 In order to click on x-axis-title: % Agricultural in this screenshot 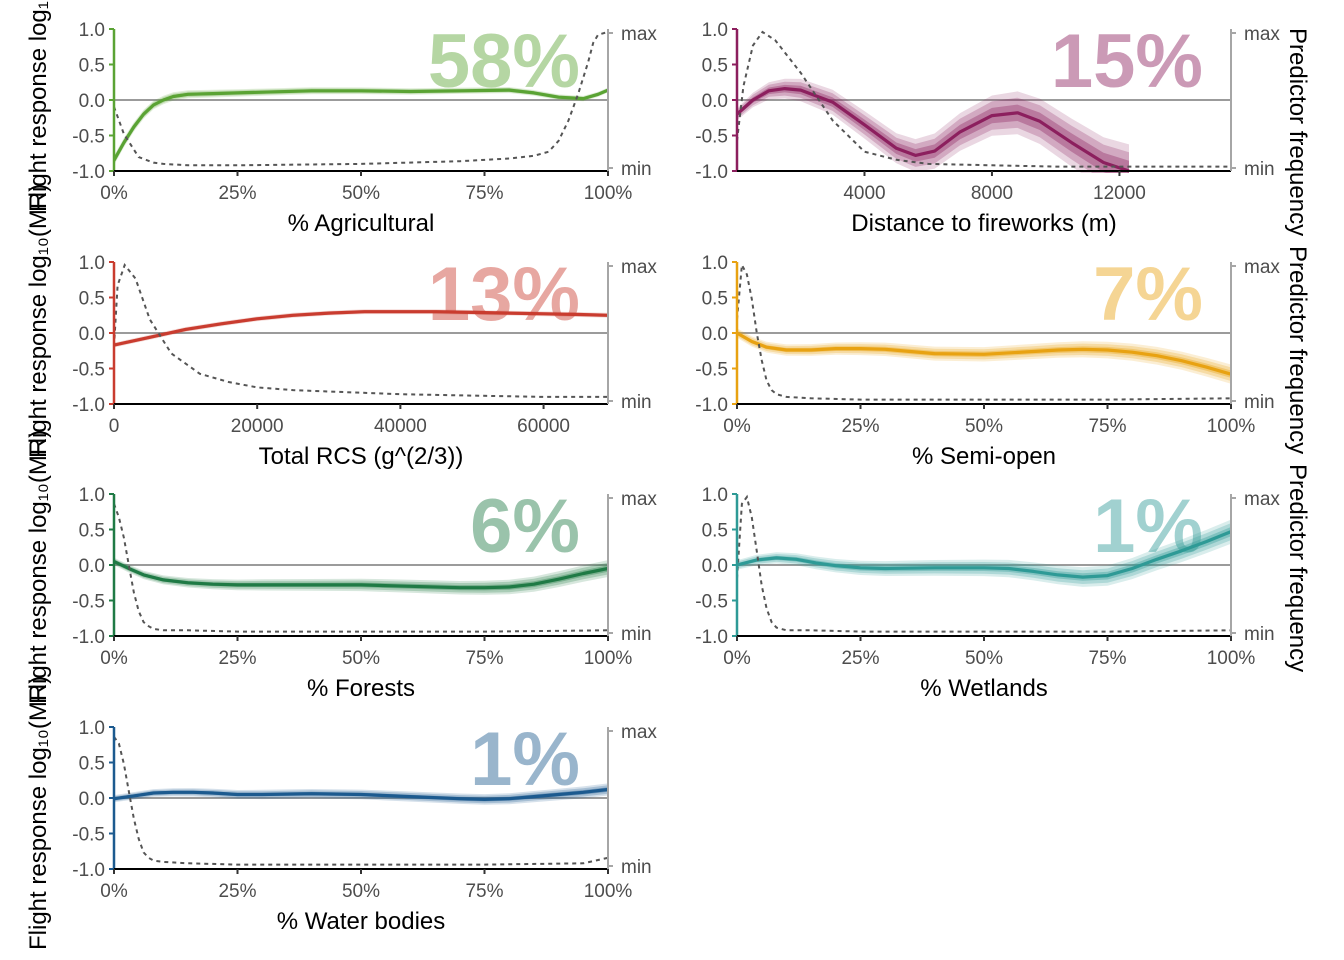, I will do `click(361, 223)`.